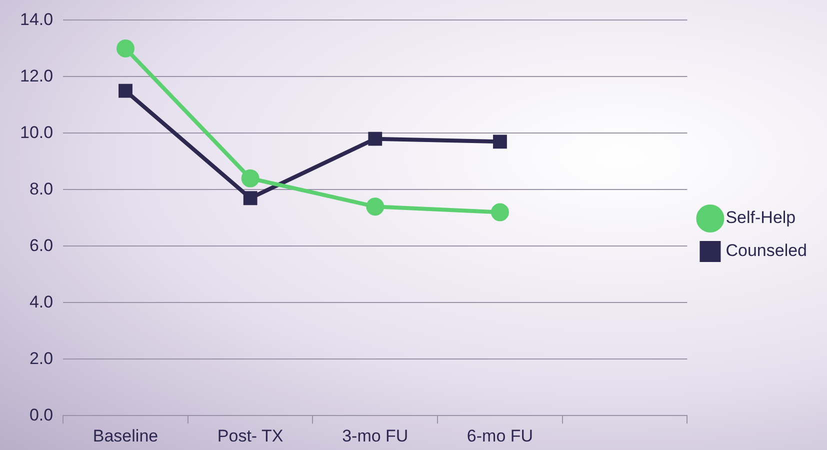 Image resolution: width=827 pixels, height=450 pixels. I want to click on x-tick-label: 3-mo FU, so click(375, 436).